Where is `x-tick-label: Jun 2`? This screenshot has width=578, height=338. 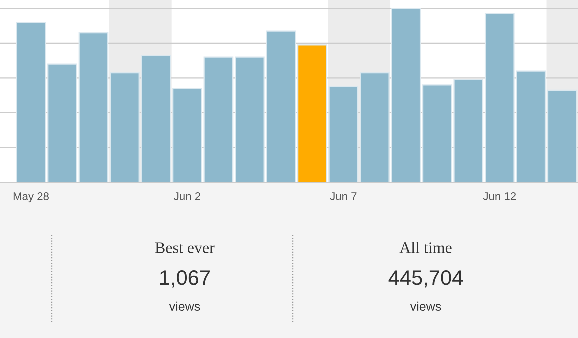
x-tick-label: Jun 2 is located at coordinates (187, 196).